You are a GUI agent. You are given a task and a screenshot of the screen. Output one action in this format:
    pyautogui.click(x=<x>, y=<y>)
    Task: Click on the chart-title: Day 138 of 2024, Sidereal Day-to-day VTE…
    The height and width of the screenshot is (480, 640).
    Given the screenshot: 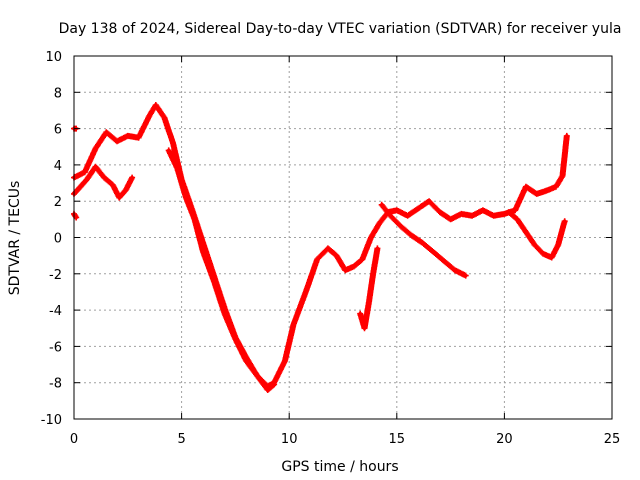 What is the action you would take?
    pyautogui.click(x=340, y=29)
    